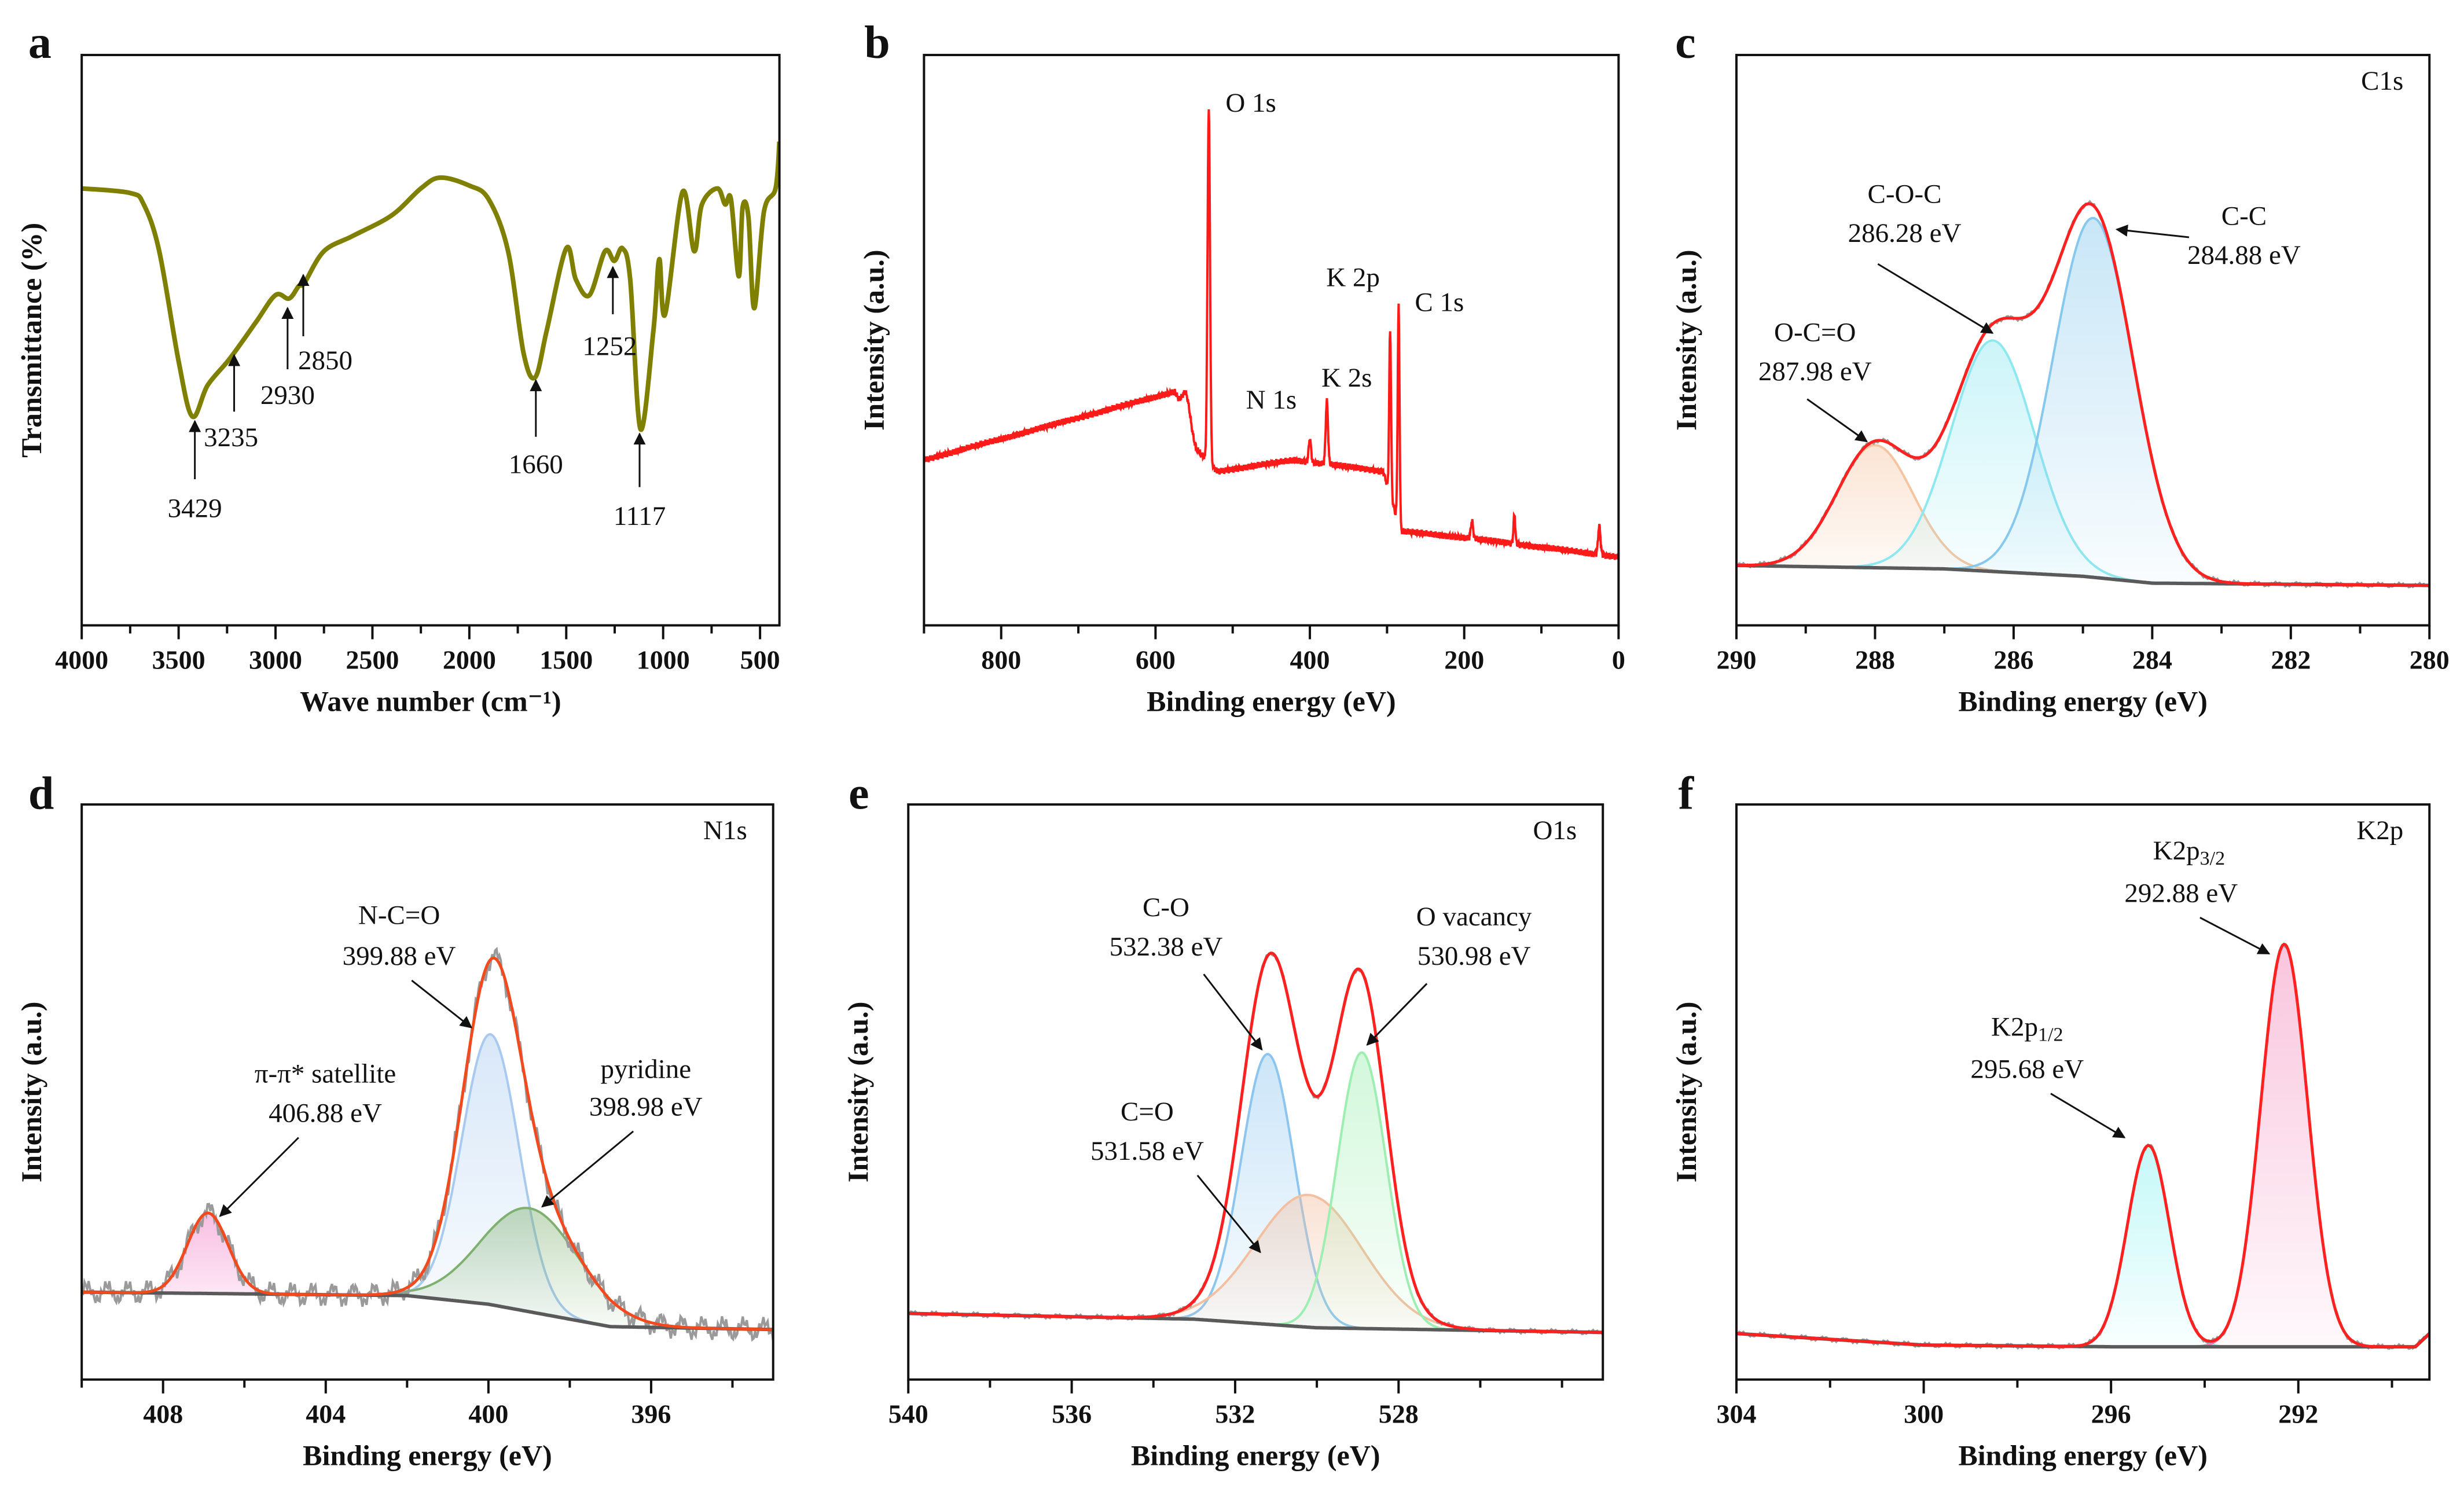 Image resolution: width=2464 pixels, height=1492 pixels. I want to click on annotation-label: 1660, so click(536, 464).